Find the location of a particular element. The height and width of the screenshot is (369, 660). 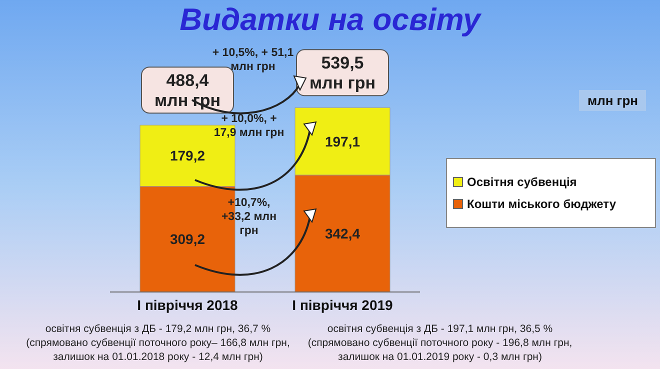

data-label: 342,4 is located at coordinates (342, 234).